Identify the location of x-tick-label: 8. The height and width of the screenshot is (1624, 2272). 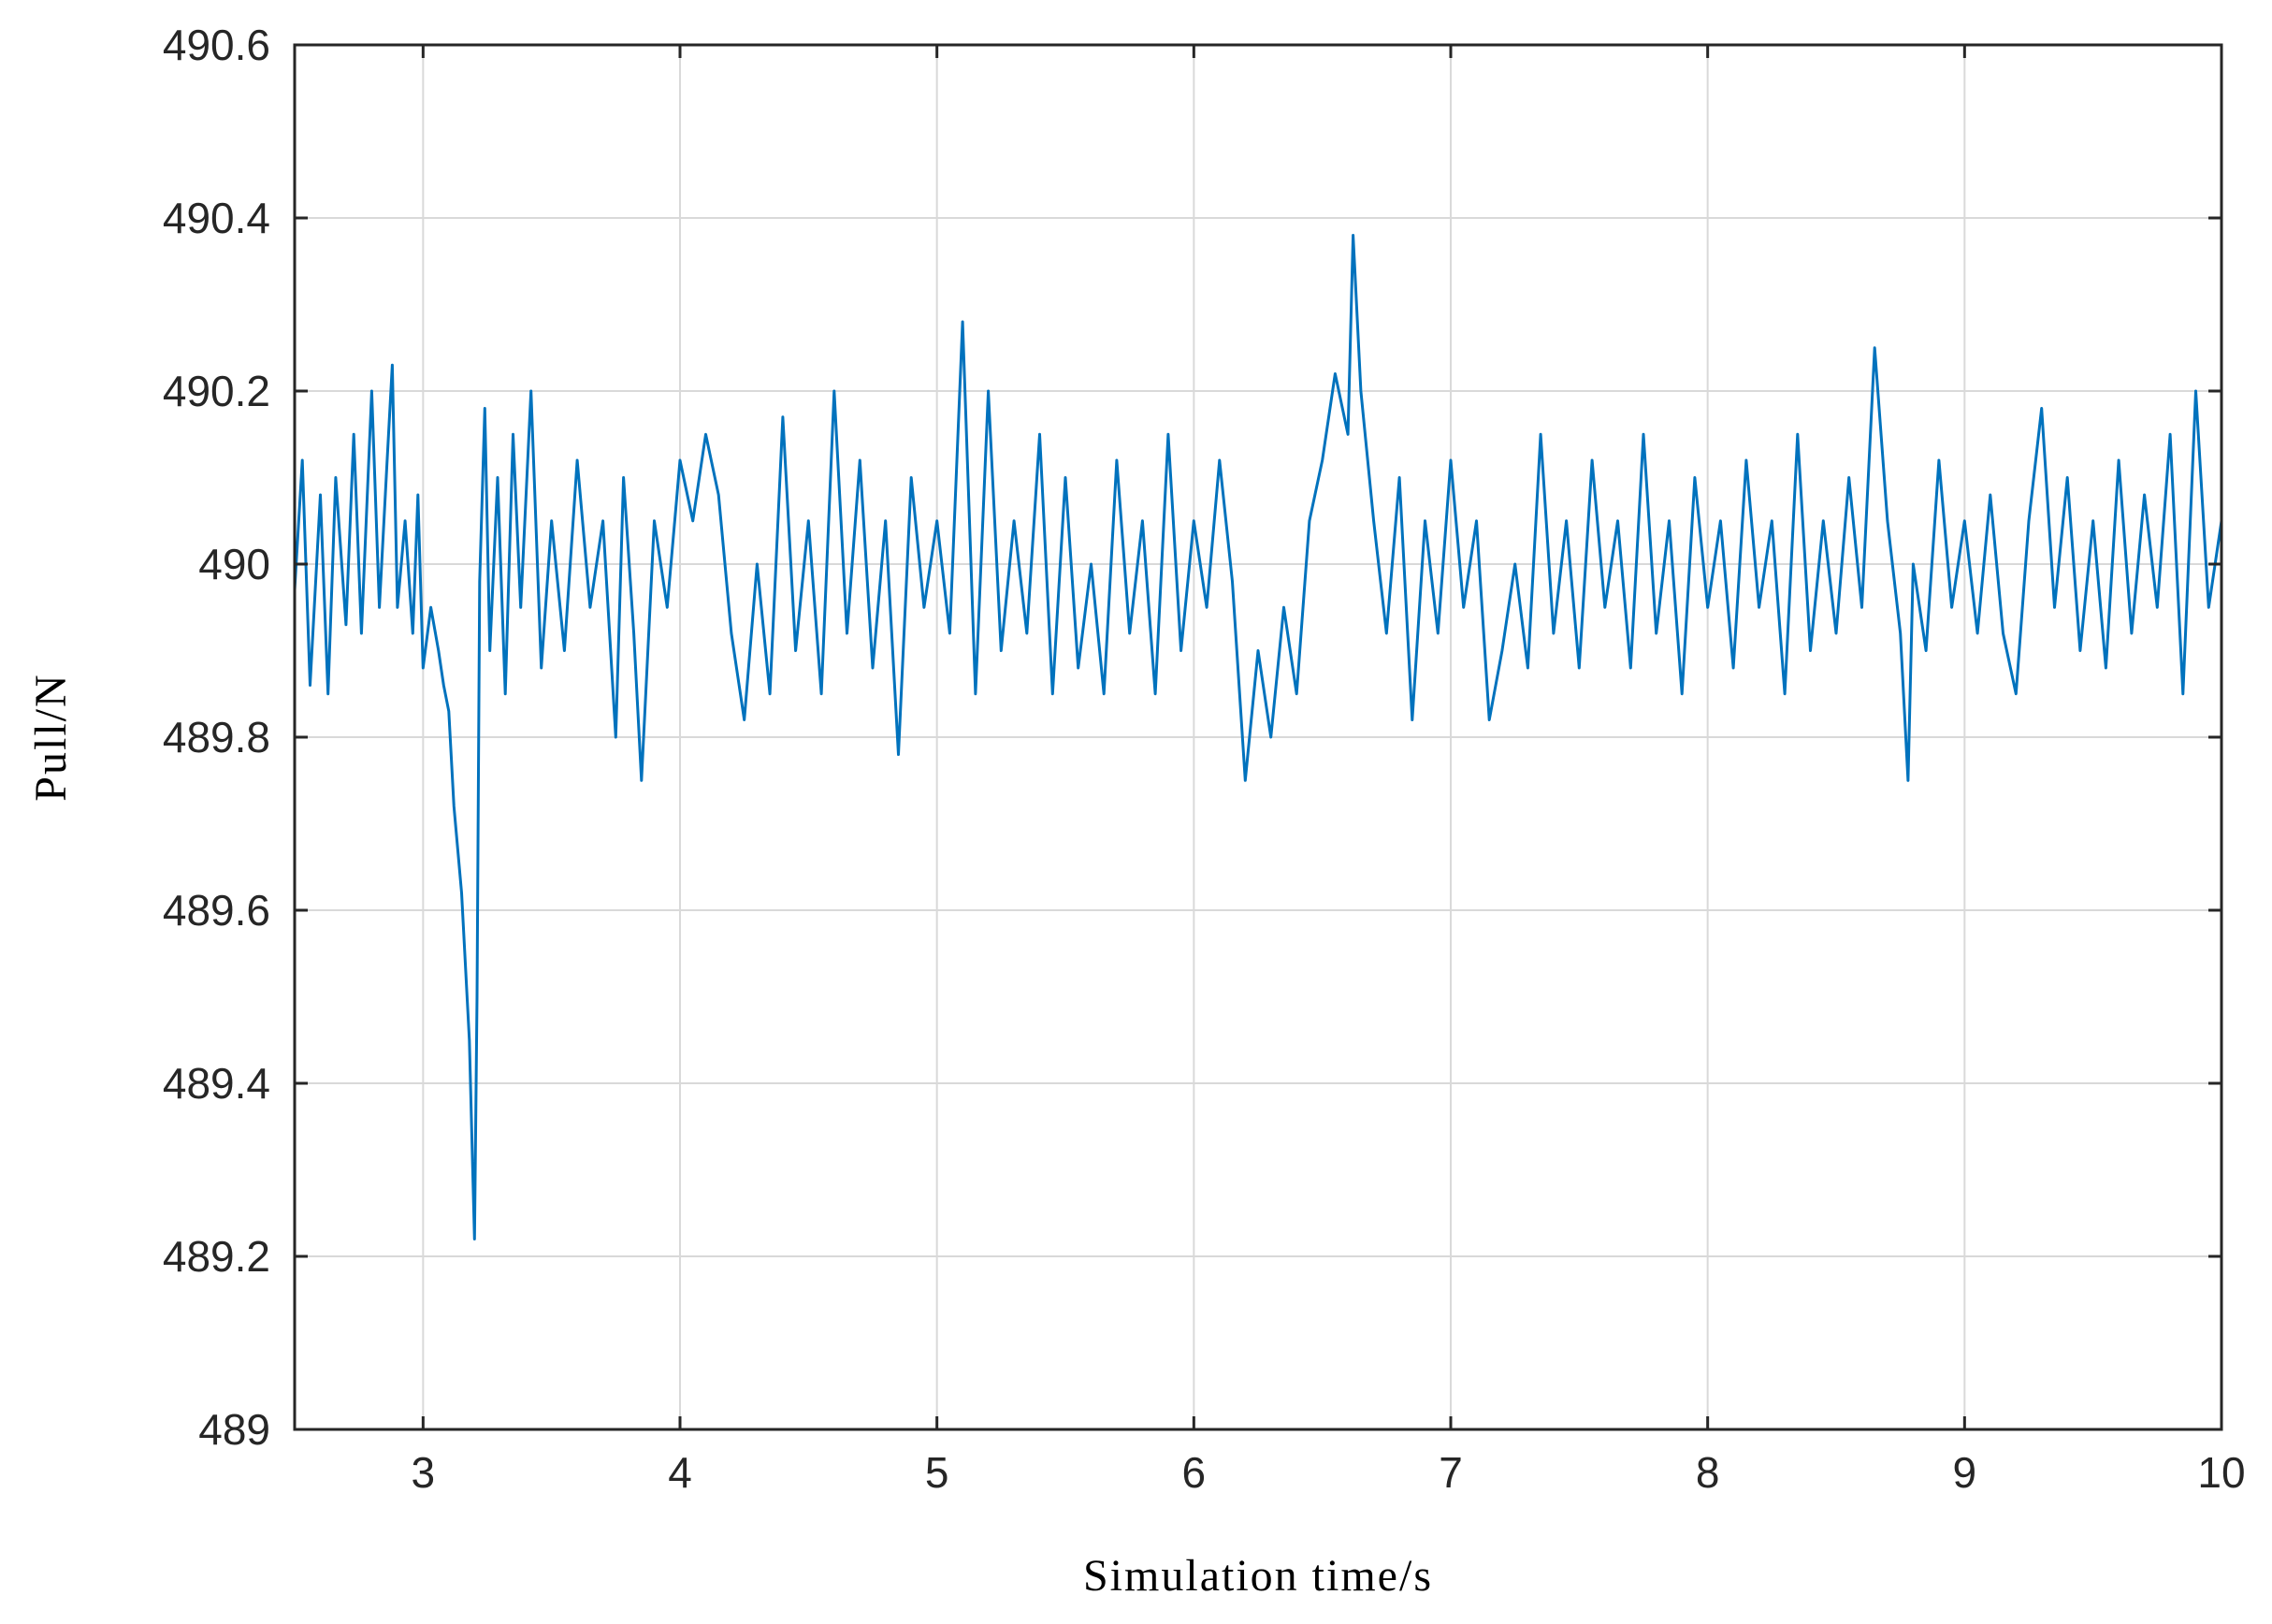
(1708, 1472).